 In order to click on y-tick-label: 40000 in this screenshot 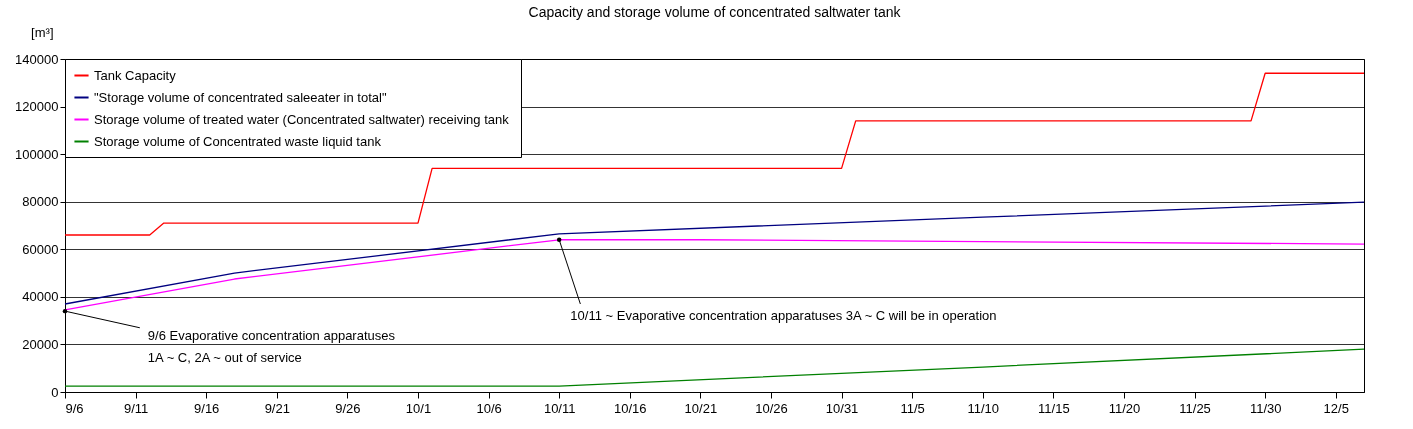, I will do `click(40, 297)`.